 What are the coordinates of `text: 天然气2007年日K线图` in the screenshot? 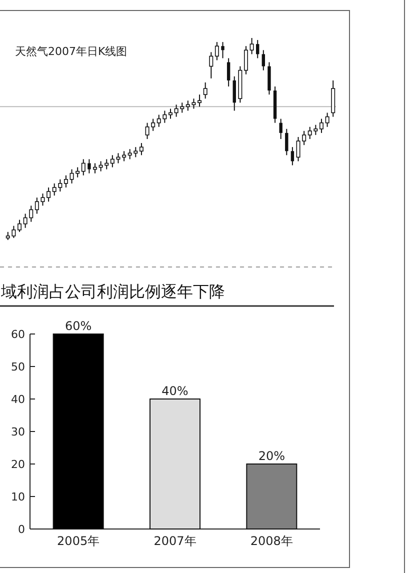 It's located at (71, 51).